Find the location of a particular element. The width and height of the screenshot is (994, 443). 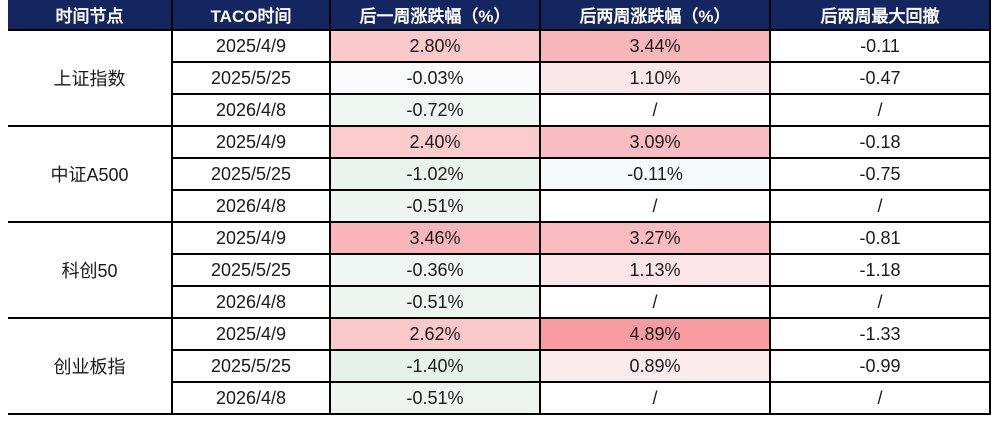

column-header-week1-change: 后一周涨跌幅（%） is located at coordinates (435, 15).